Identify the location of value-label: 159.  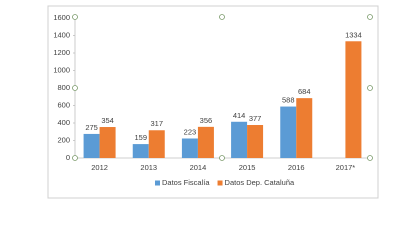
(140, 137).